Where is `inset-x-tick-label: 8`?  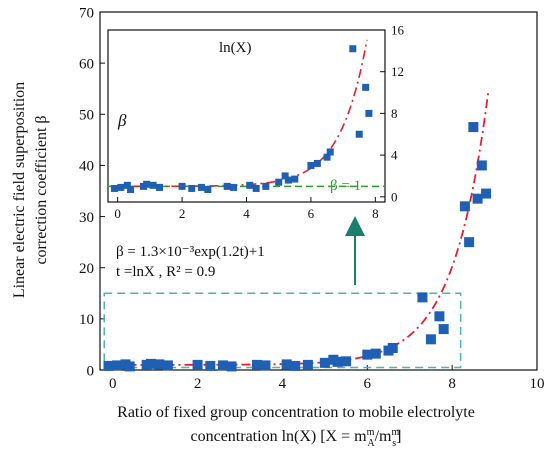
inset-x-tick-label: 8 is located at coordinates (375, 213).